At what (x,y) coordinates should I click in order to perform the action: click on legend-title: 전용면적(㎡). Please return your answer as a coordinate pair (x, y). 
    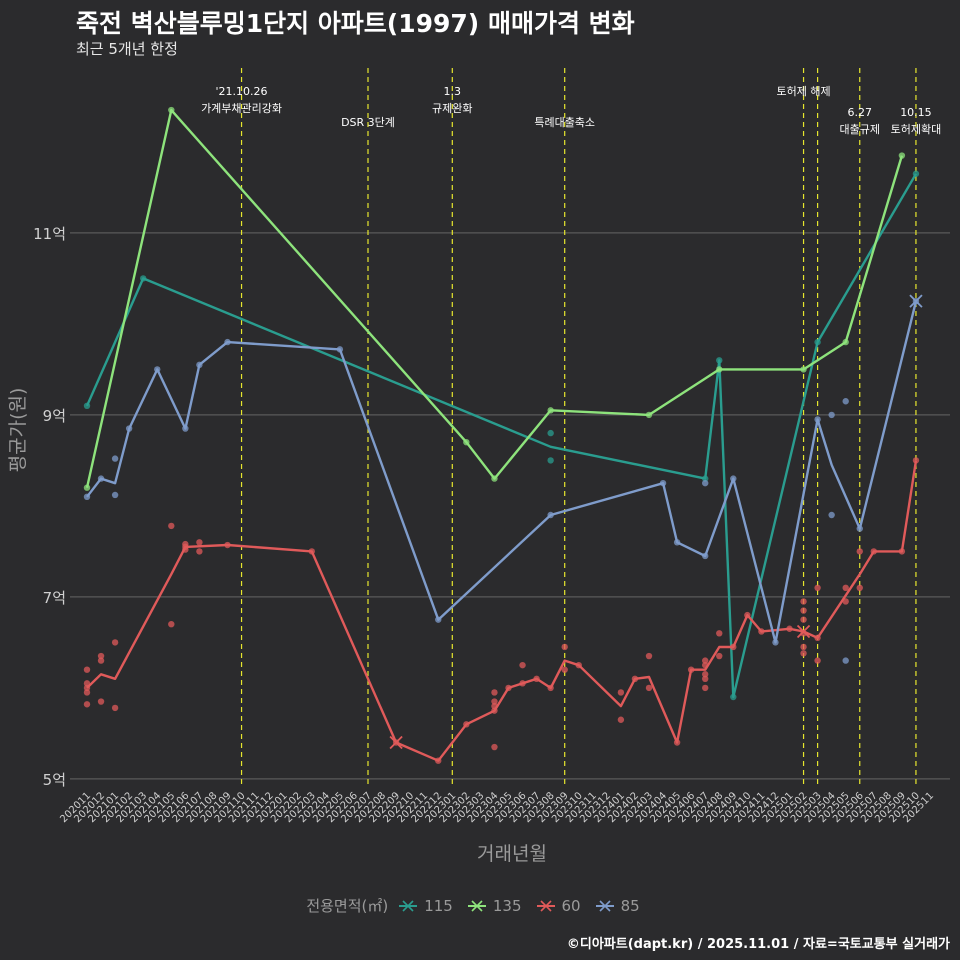
    Looking at the image, I should click on (347, 906).